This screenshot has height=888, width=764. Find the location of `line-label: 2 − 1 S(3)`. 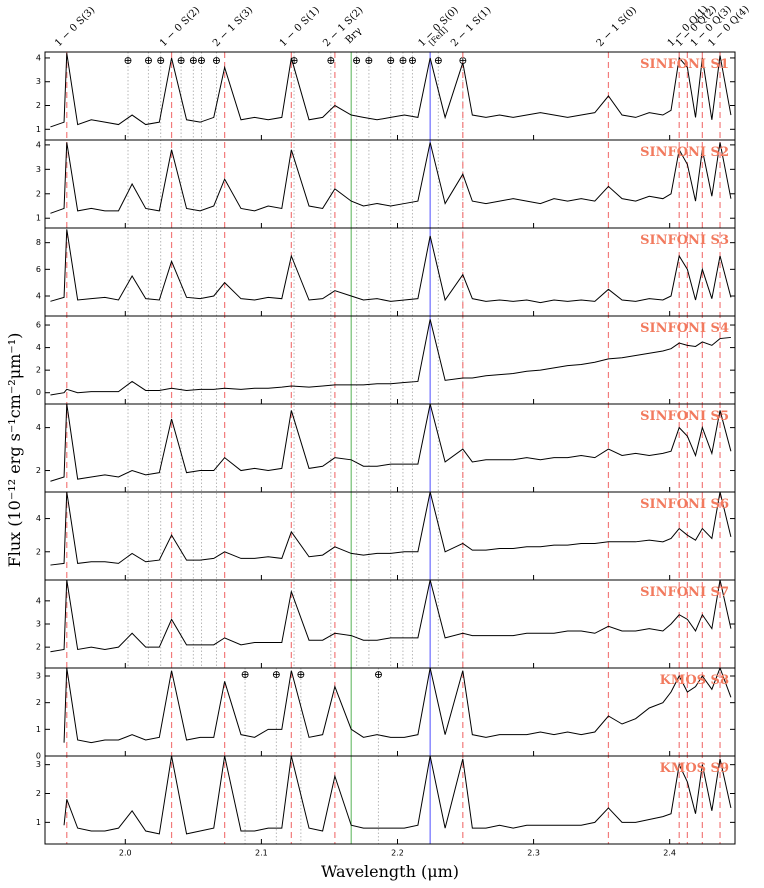

line-label: 2 − 1 S(3) is located at coordinates (233, 27).